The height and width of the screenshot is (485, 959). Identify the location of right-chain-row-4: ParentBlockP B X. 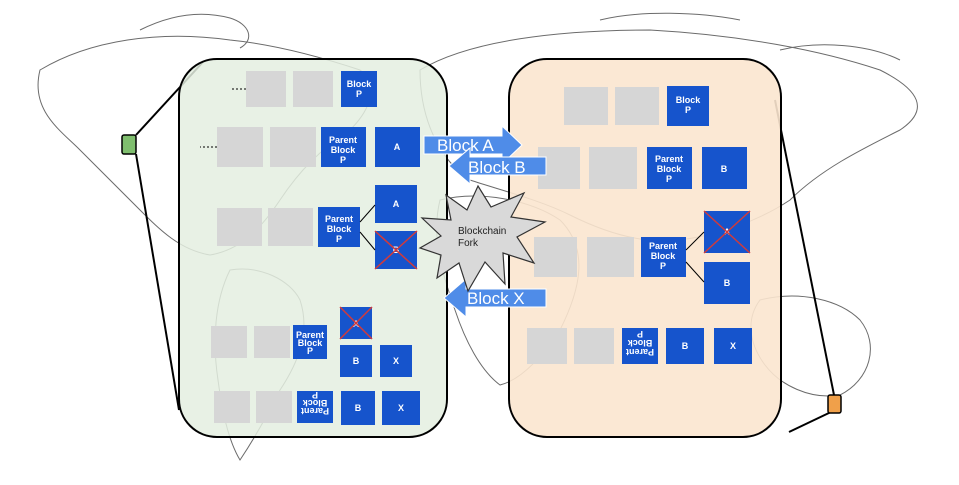
(639, 346).